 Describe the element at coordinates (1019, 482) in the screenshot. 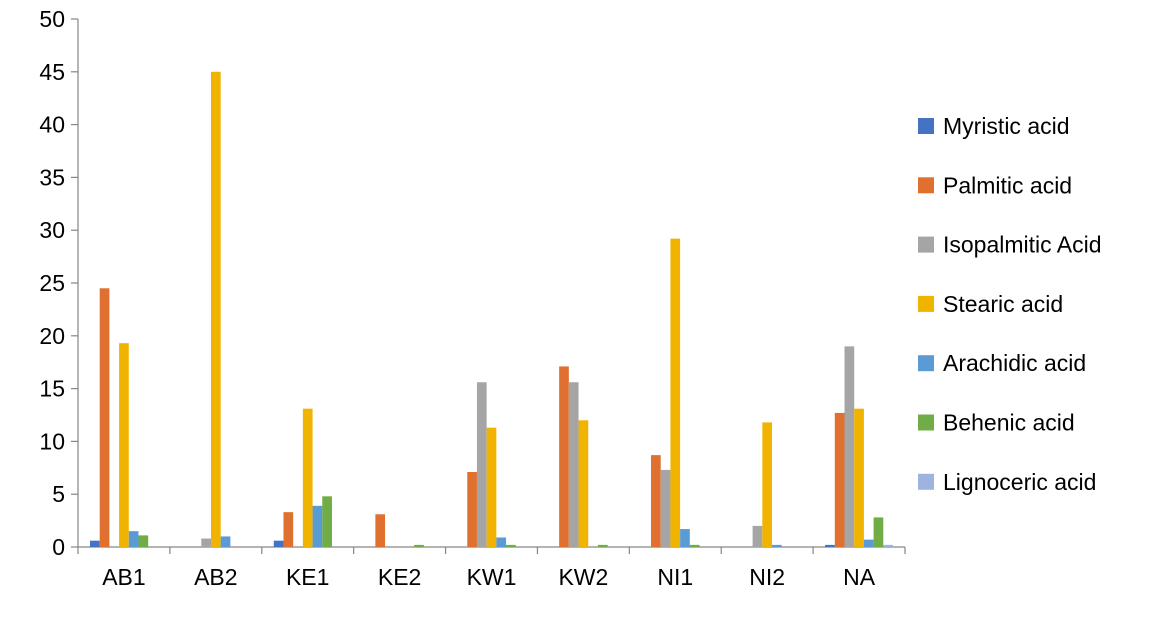

I see `legend-label: Lignoceric acid` at that location.